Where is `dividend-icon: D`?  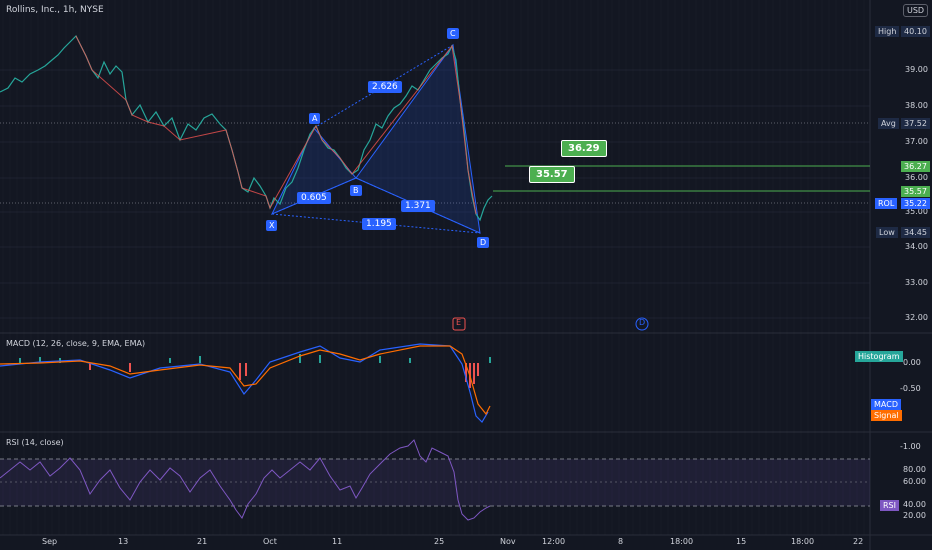
dividend-icon: D is located at coordinates (642, 322).